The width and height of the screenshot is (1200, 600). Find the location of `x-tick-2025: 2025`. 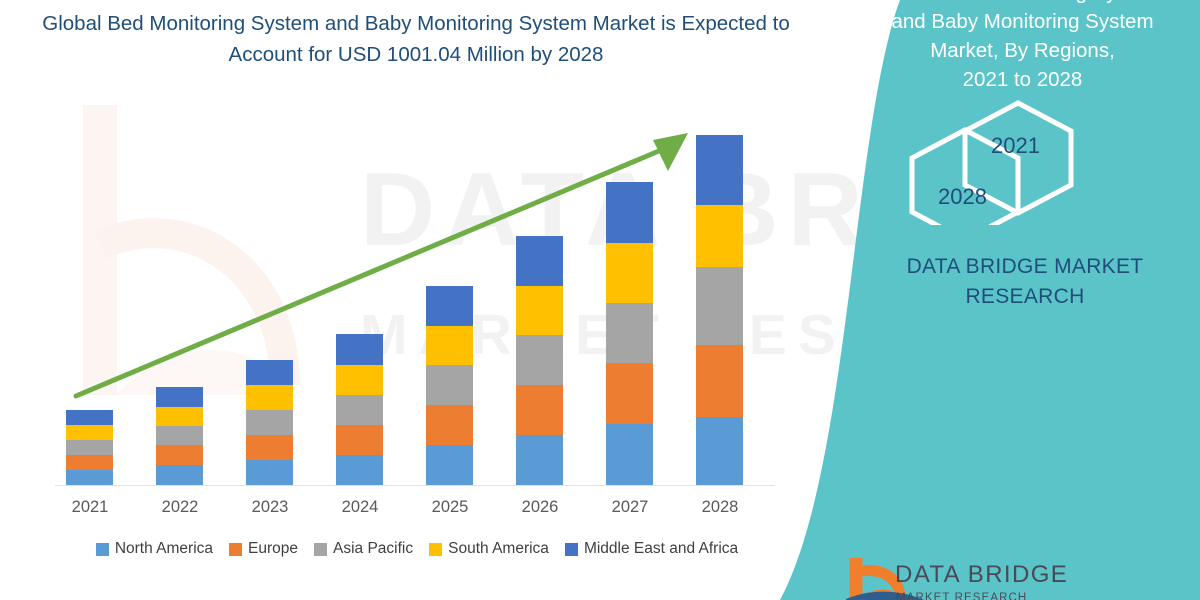

x-tick-2025: 2025 is located at coordinates (450, 507).